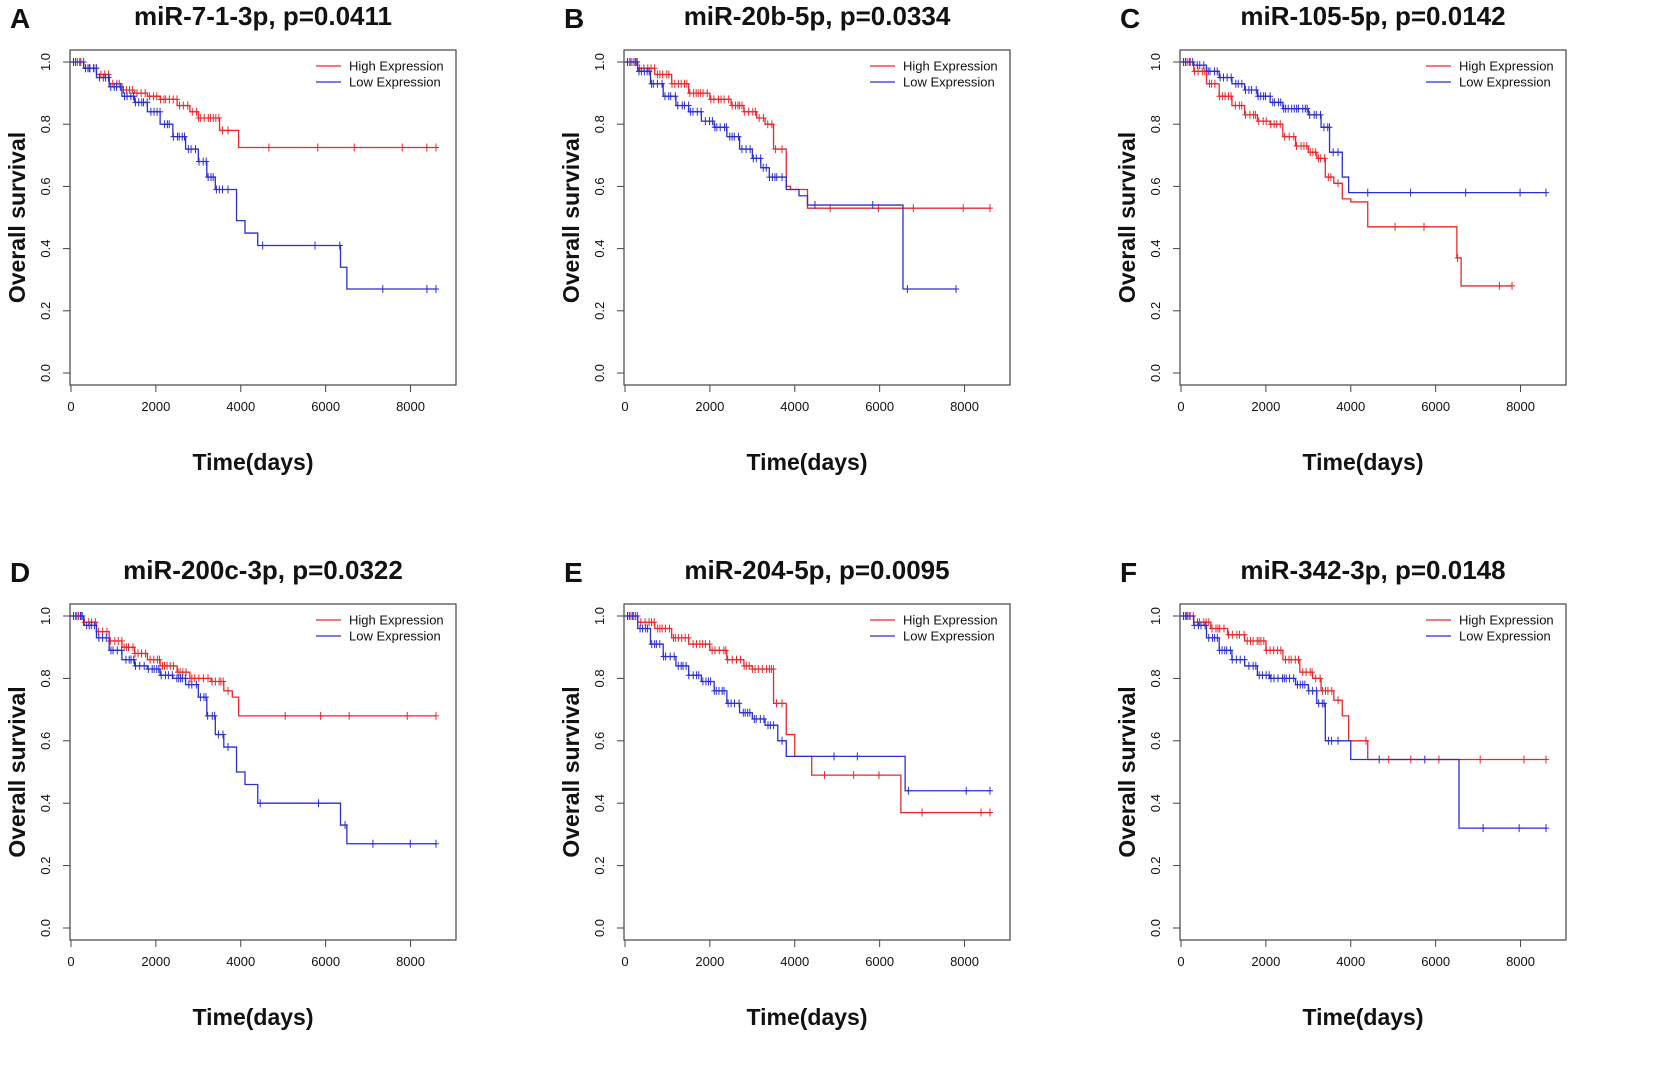 This screenshot has width=1655, height=1082. Describe the element at coordinates (817, 16) in the screenshot. I see `chart-title: miR-20b-5p, p=0.0334` at that location.